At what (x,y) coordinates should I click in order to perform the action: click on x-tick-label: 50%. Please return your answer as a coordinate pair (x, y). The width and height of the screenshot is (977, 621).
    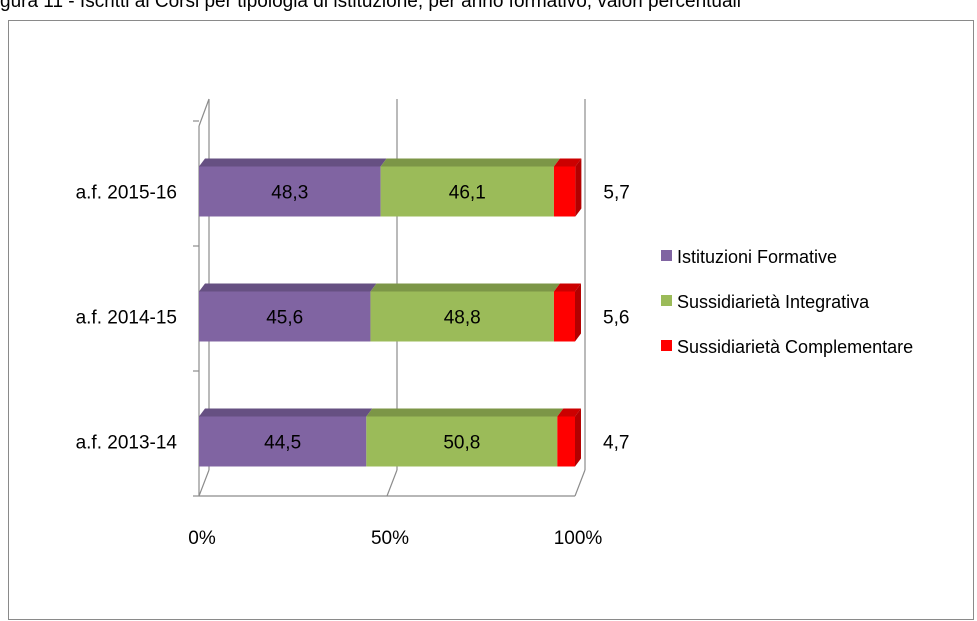
    Looking at the image, I should click on (390, 538).